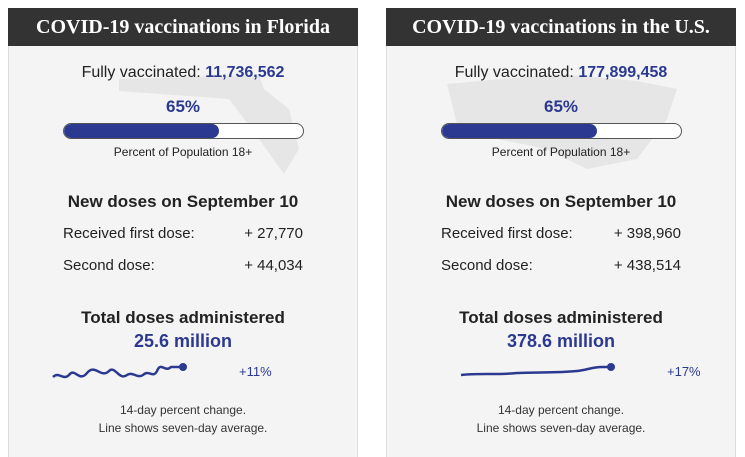  Describe the element at coordinates (255, 371) in the screenshot. I see `change-label: +11%` at that location.